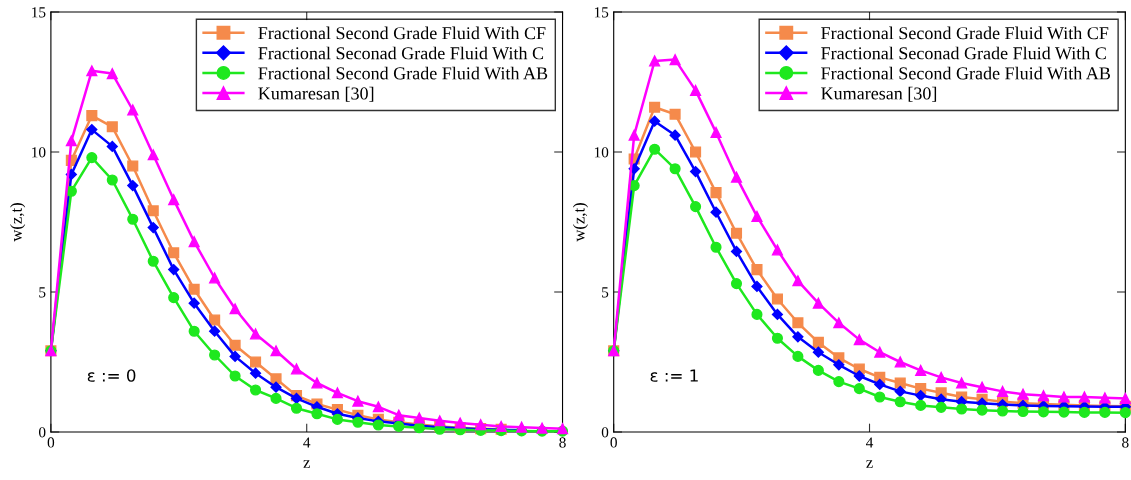 This screenshot has height=480, width=1131. I want to click on annotation: ε := 1, so click(674, 375).